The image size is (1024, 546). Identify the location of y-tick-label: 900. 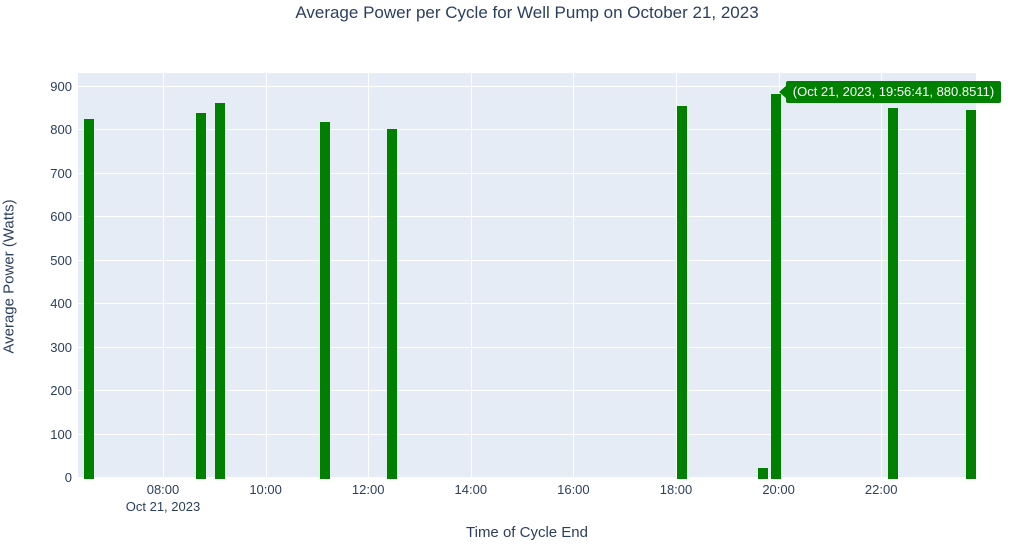
(61, 86).